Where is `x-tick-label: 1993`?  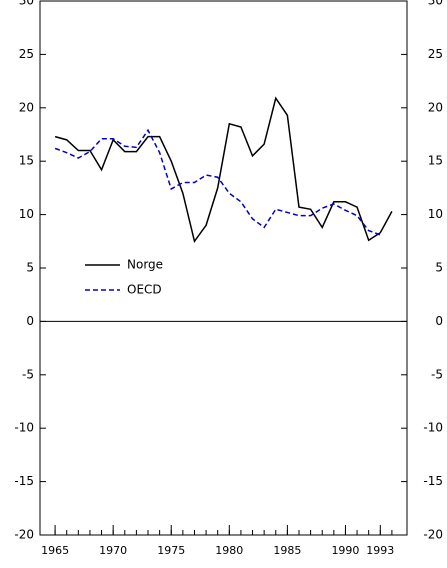 x-tick-label: 1993 is located at coordinates (380, 550).